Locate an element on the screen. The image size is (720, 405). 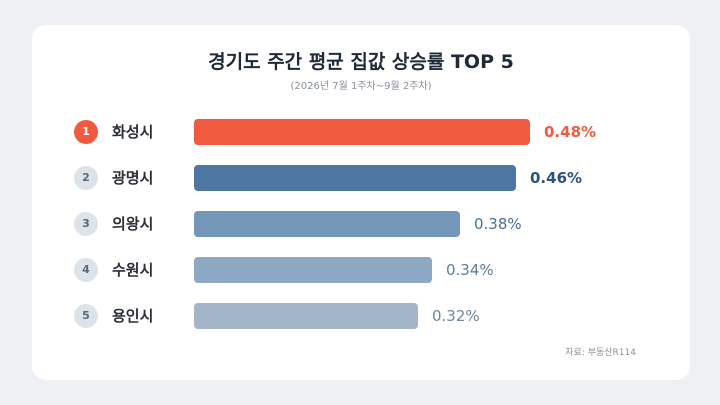
bar-row: 2 광명시 0.46% is located at coordinates (361, 178).